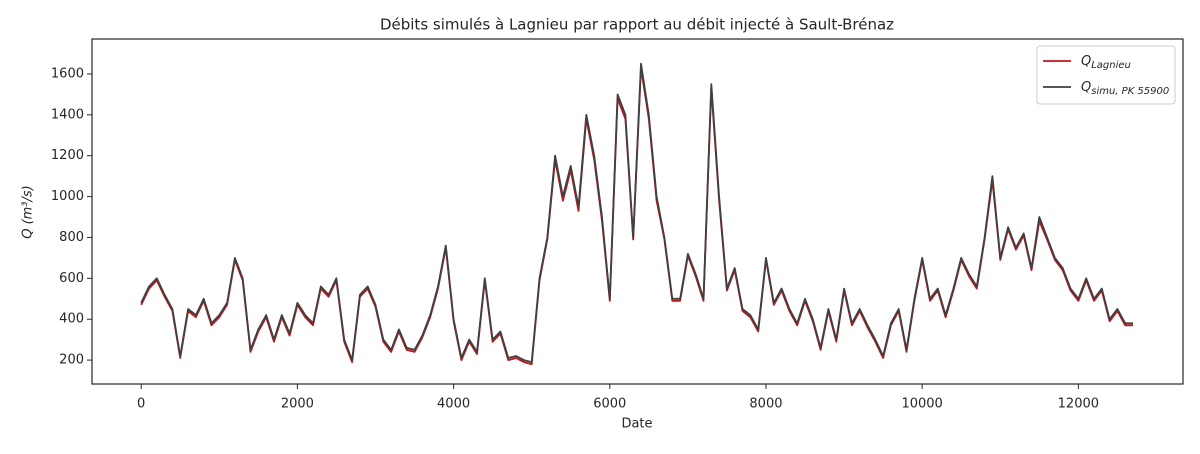  Describe the element at coordinates (67, 114) in the screenshot. I see `y-tick-label: 1400` at that location.